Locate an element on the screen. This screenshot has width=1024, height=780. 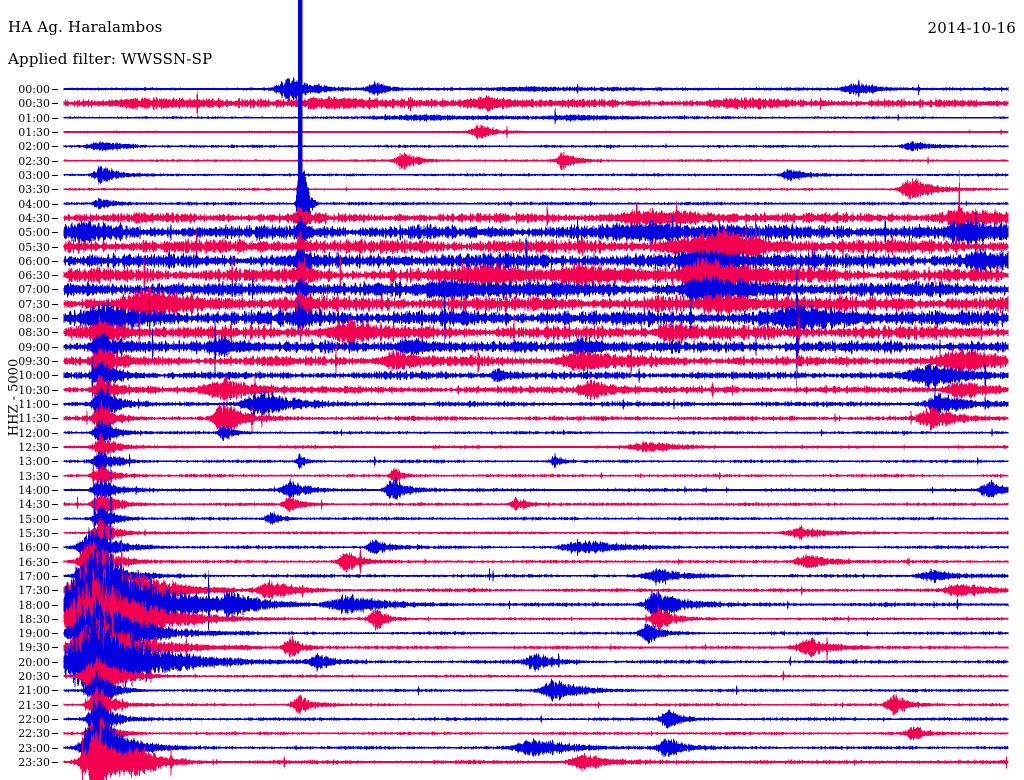
time-tick-label: 15:00 is located at coordinates (34, 519).